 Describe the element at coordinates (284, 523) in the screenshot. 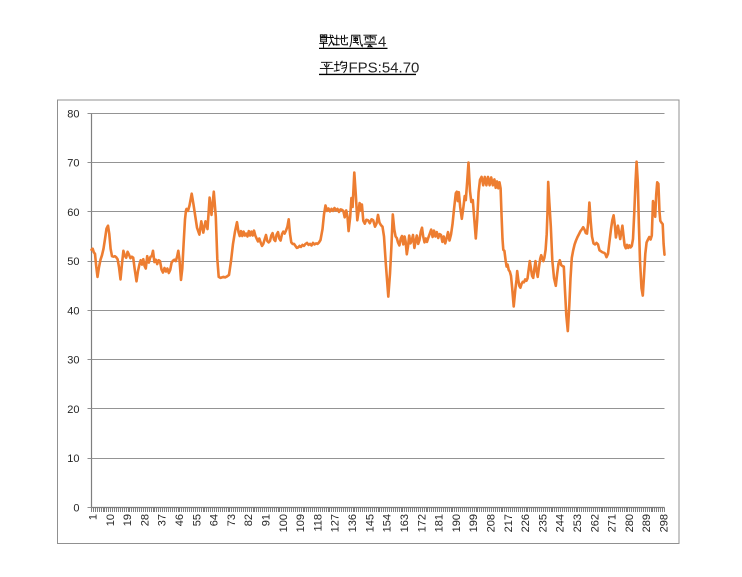

I see `svg-text: 100` at that location.